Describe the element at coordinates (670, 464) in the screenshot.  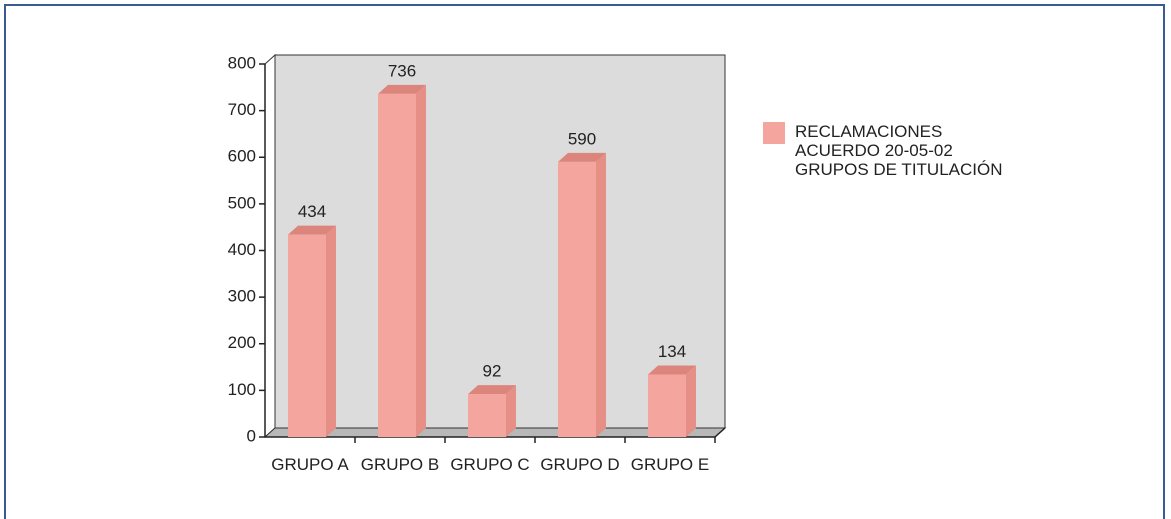
I see `x-tick-label: GRUPO E` at that location.